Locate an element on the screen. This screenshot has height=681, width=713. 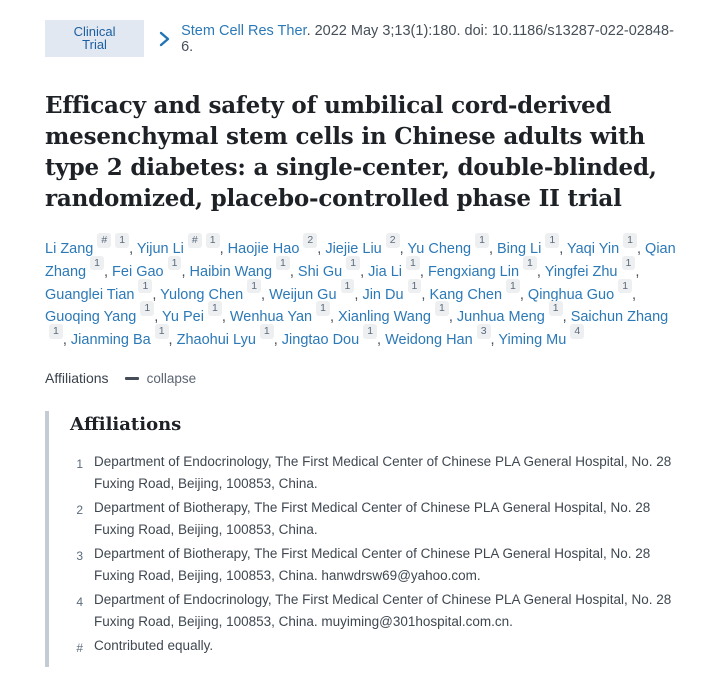
publication-type-badge: Clinical Trial is located at coordinates (95, 38).